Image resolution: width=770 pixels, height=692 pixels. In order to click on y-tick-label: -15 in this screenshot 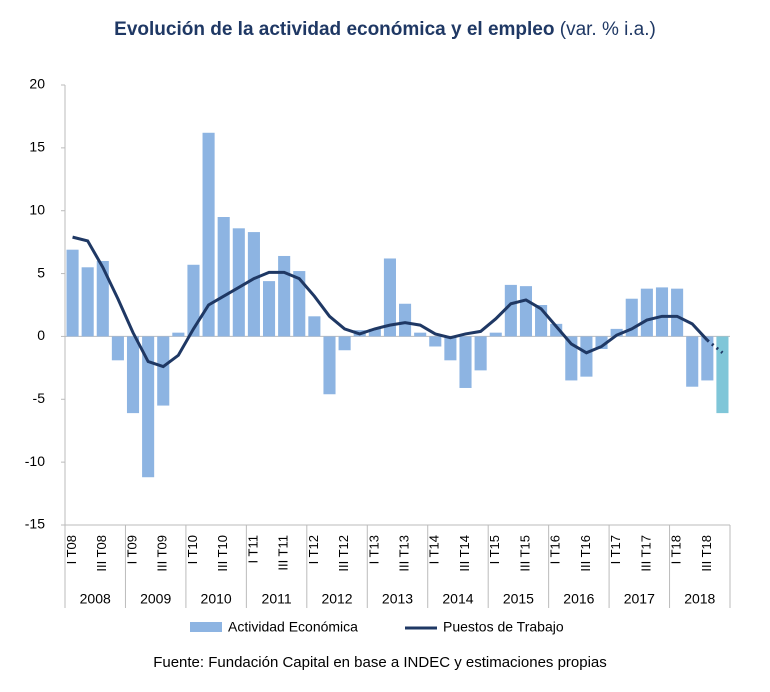, I will do `click(35, 524)`.